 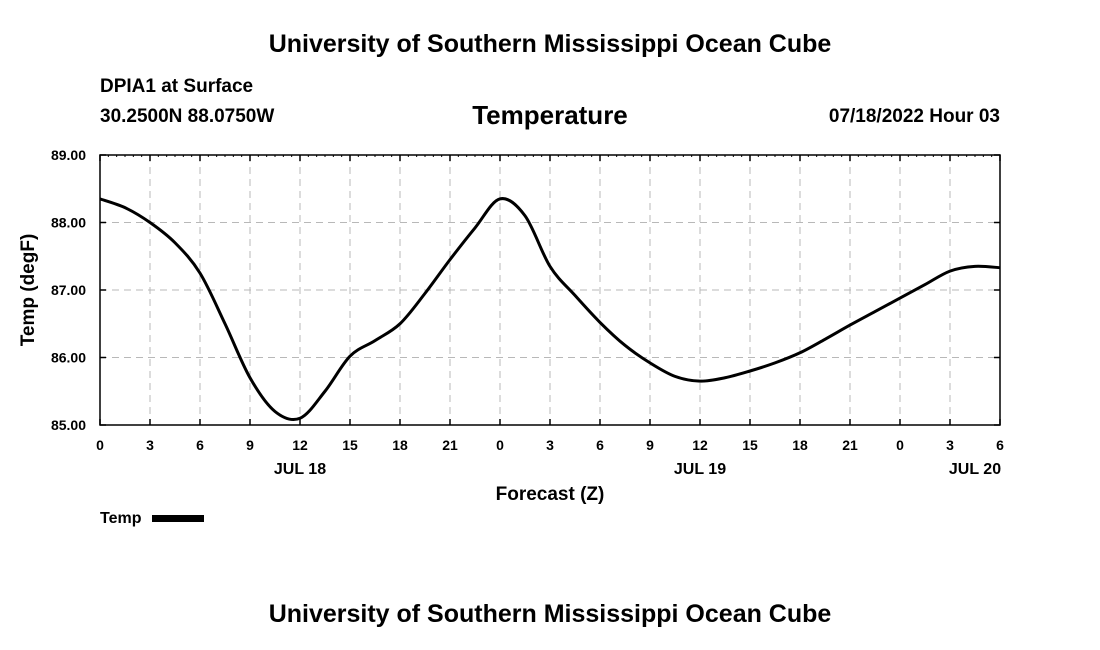 What do you see at coordinates (300, 469) in the screenshot?
I see `date-label: JUL 18` at bounding box center [300, 469].